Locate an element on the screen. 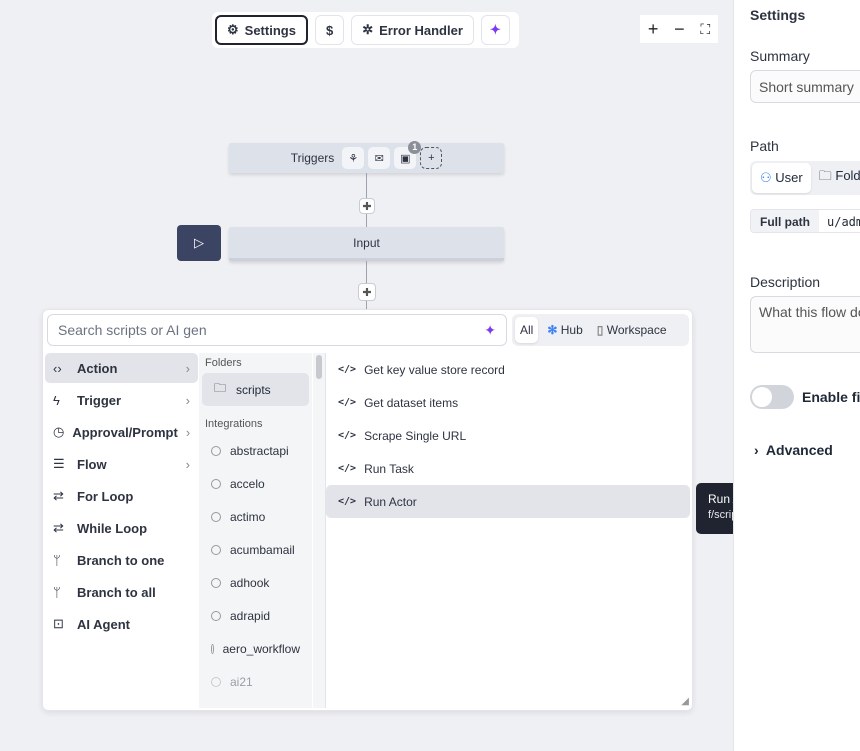 The image size is (860, 751). triggers-node: Triggers ⚘ ✉ ▣ 1 + is located at coordinates (366, 157).